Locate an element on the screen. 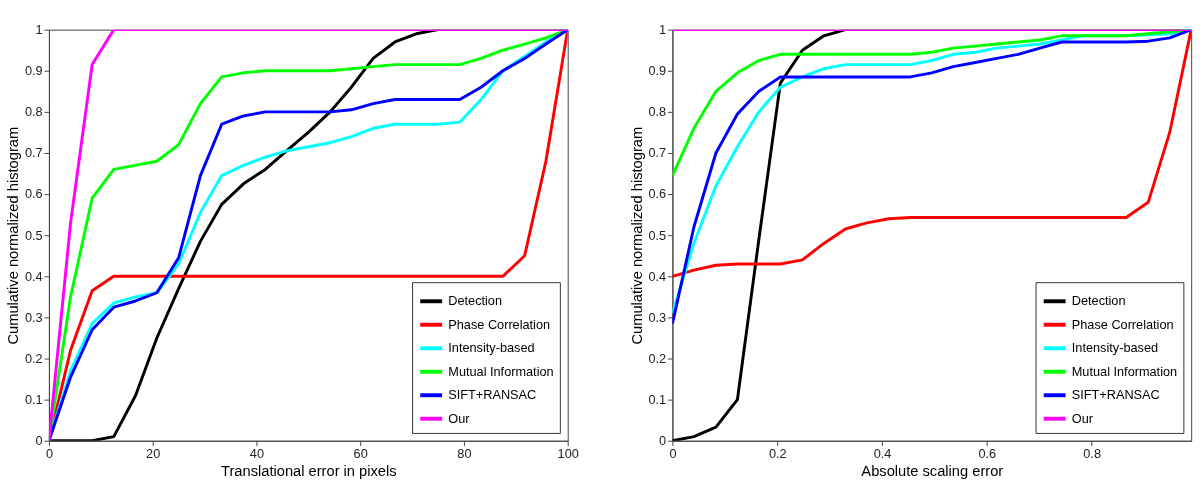  x-tick-label: 60 is located at coordinates (360, 453).